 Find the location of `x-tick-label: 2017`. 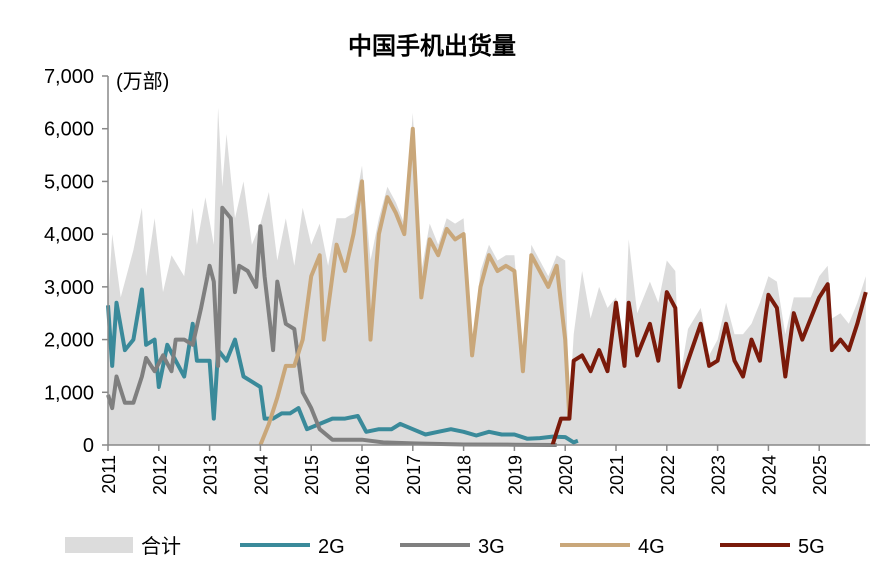

x-tick-label: 2017 is located at coordinates (414, 475).